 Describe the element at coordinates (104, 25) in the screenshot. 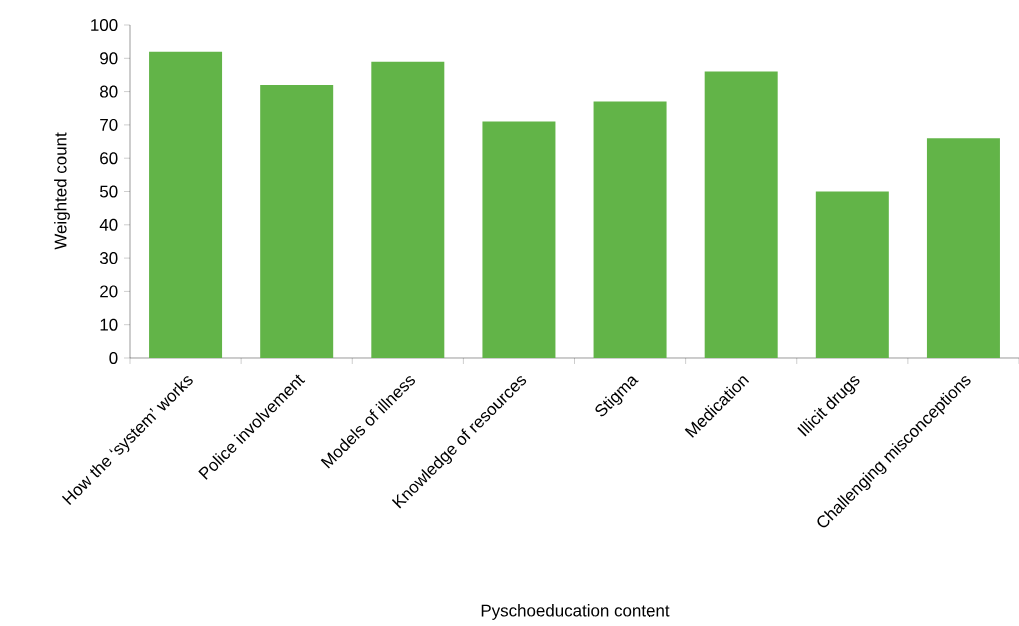

I see `y-tick-label: 100` at that location.